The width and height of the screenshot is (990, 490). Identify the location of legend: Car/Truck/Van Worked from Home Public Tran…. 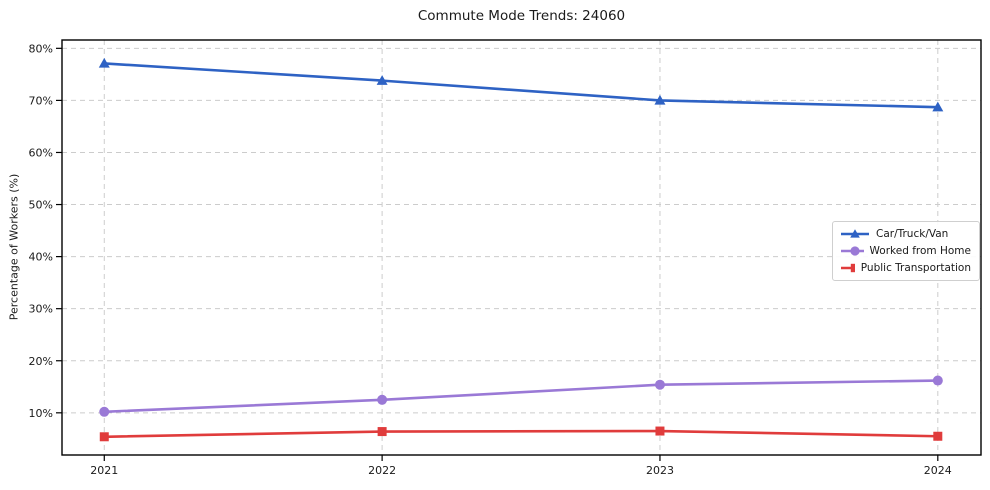
(906, 251).